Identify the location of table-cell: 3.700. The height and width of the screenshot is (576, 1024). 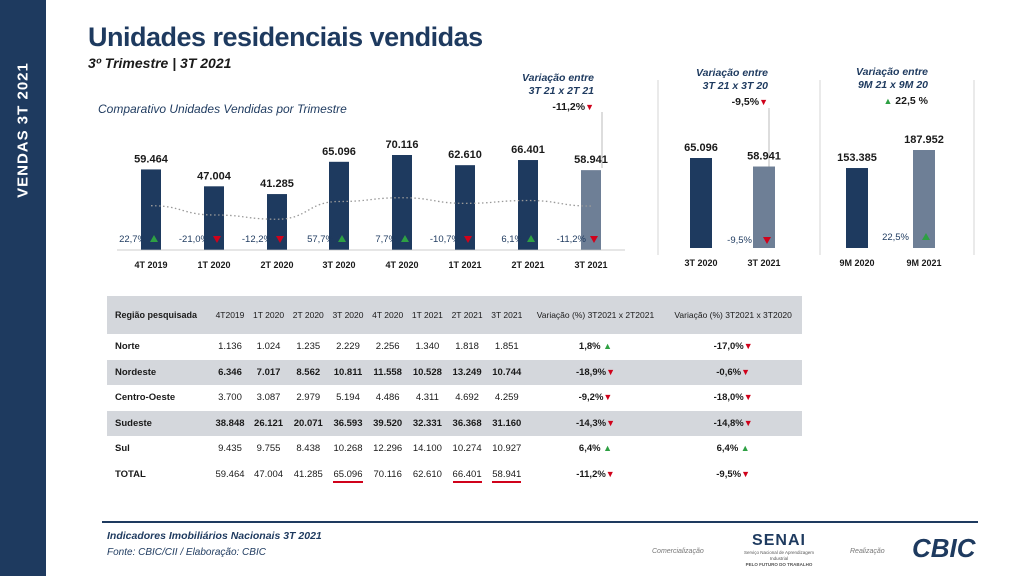
(230, 398).